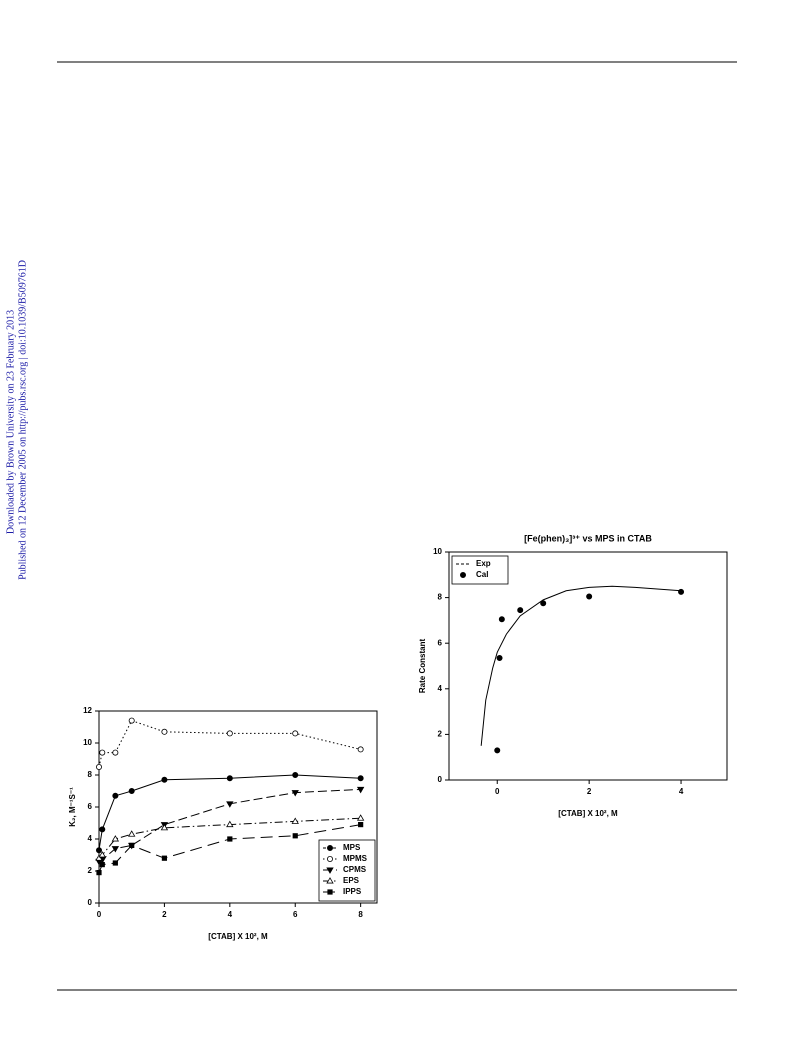 The width and height of the screenshot is (793, 1040). I want to click on legend-label: MPS, so click(352, 847).